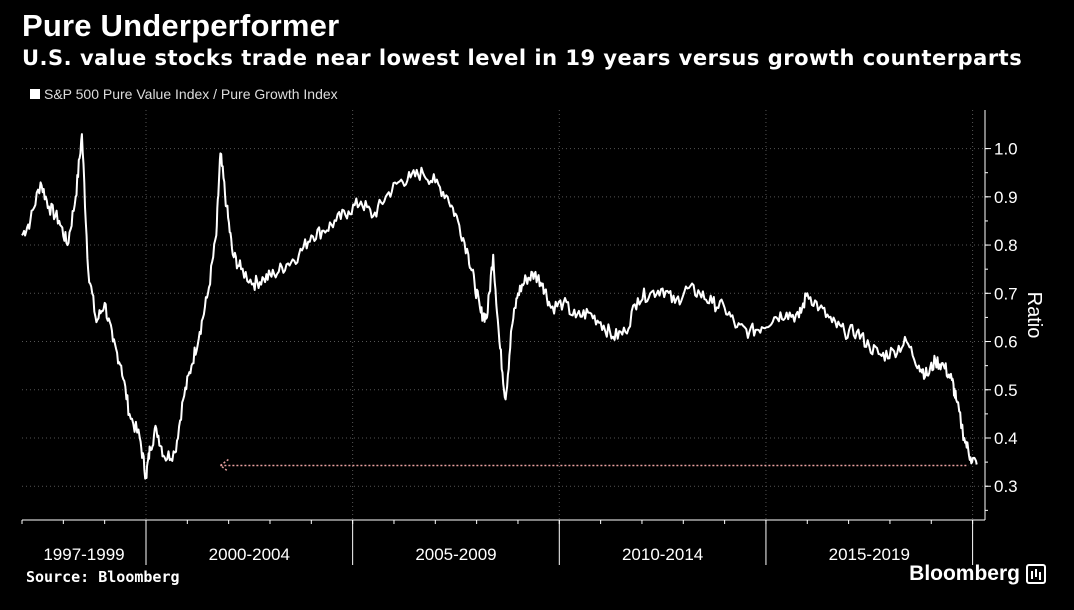  Describe the element at coordinates (1006, 486) in the screenshot. I see `y-tick-label-0: 0.3` at that location.